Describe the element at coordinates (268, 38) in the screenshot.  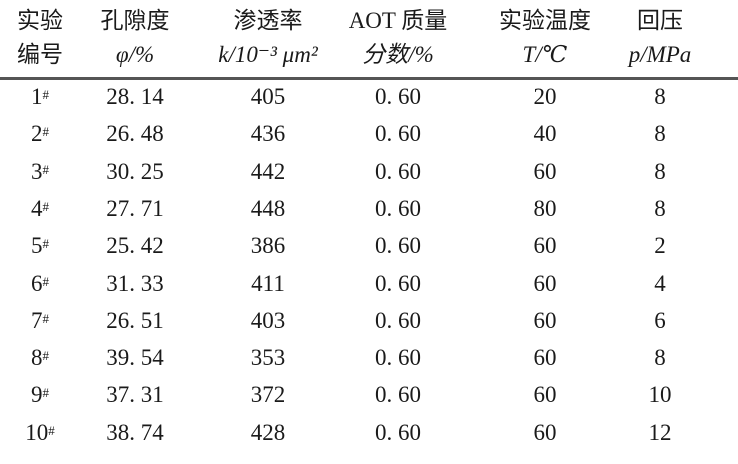
I see `column-header: 渗透率 k/10⁻³ μm²` at that location.